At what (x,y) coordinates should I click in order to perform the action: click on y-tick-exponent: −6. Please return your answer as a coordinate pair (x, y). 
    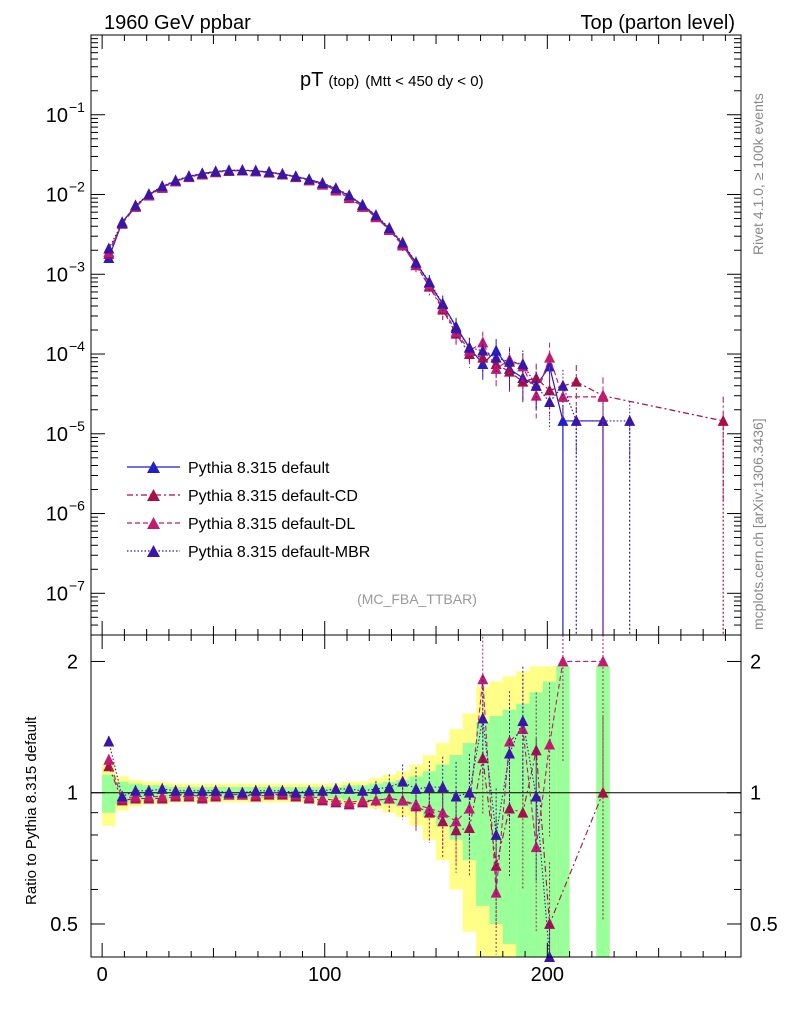
    Looking at the image, I should click on (77, 506).